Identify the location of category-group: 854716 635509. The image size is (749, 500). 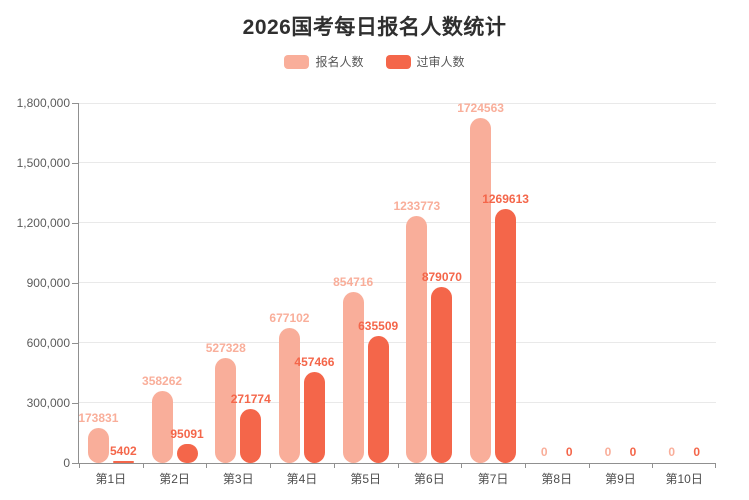
(365, 283).